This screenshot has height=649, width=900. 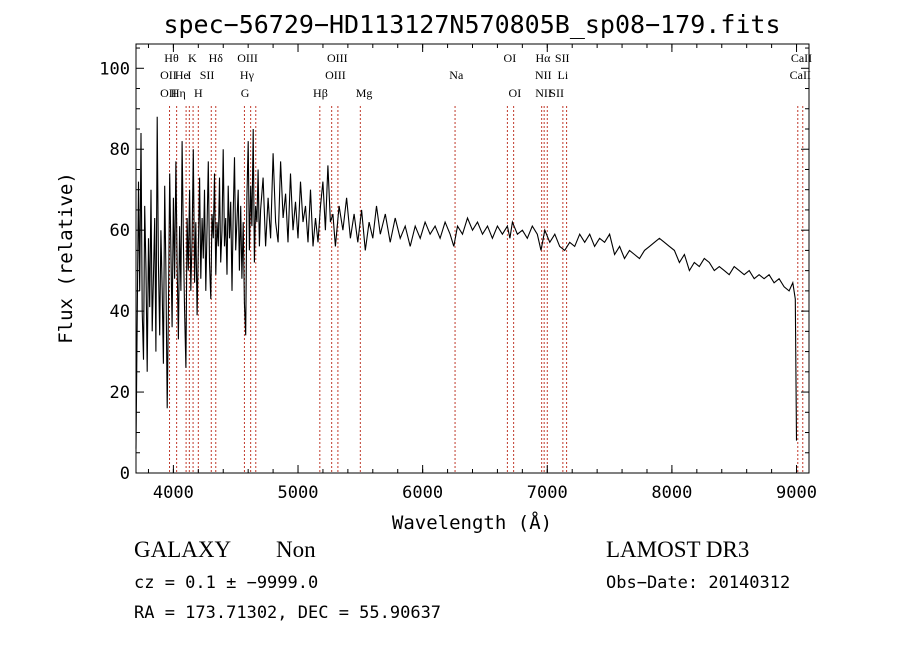 I want to click on emission-line-label: Mg, so click(x=364, y=93).